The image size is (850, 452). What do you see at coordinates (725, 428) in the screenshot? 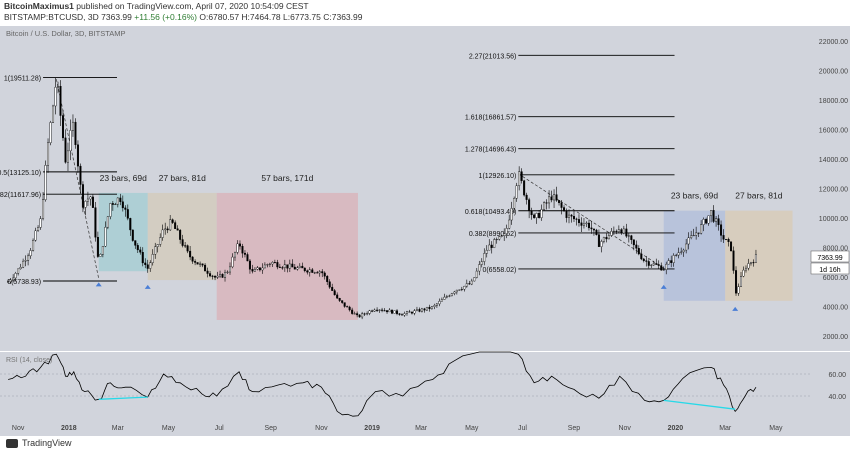
I see `time-tick-14: Mar` at bounding box center [725, 428].